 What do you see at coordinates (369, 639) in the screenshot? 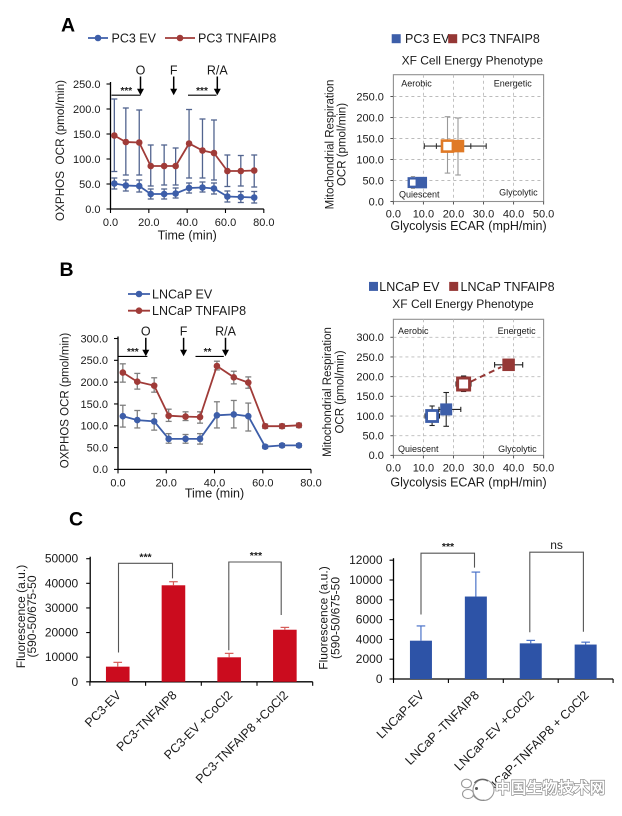
I see `svg-text: 4000` at bounding box center [369, 639].